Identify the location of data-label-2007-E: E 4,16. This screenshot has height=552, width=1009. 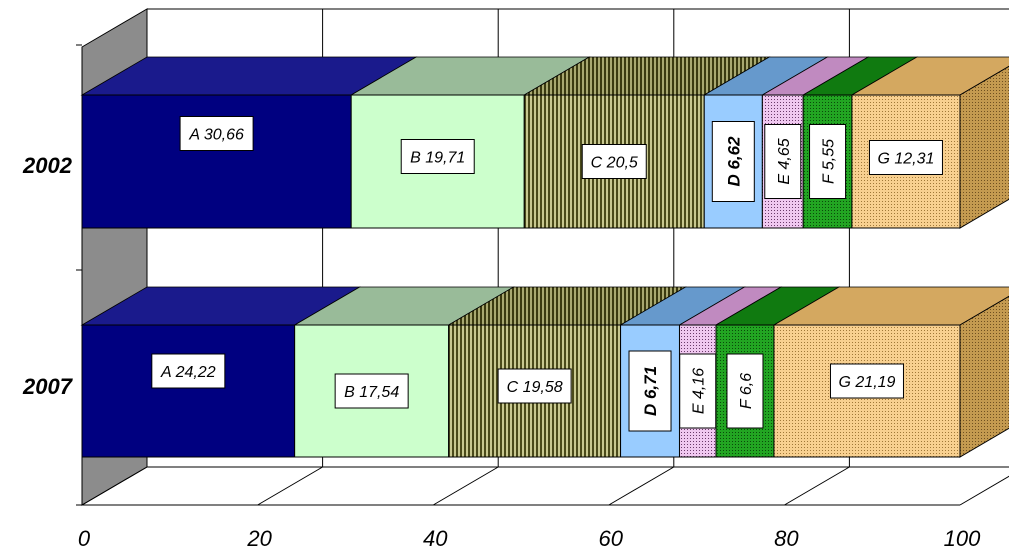
(698, 391).